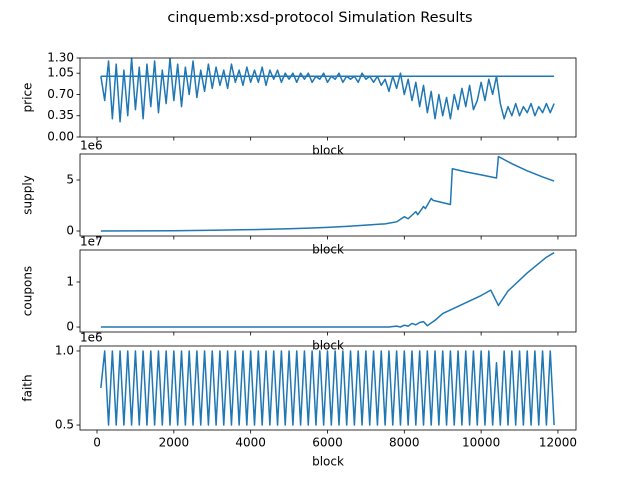 This screenshot has width=640, height=480. What do you see at coordinates (250, 443) in the screenshot?
I see `x-tick-label: 4000` at bounding box center [250, 443].